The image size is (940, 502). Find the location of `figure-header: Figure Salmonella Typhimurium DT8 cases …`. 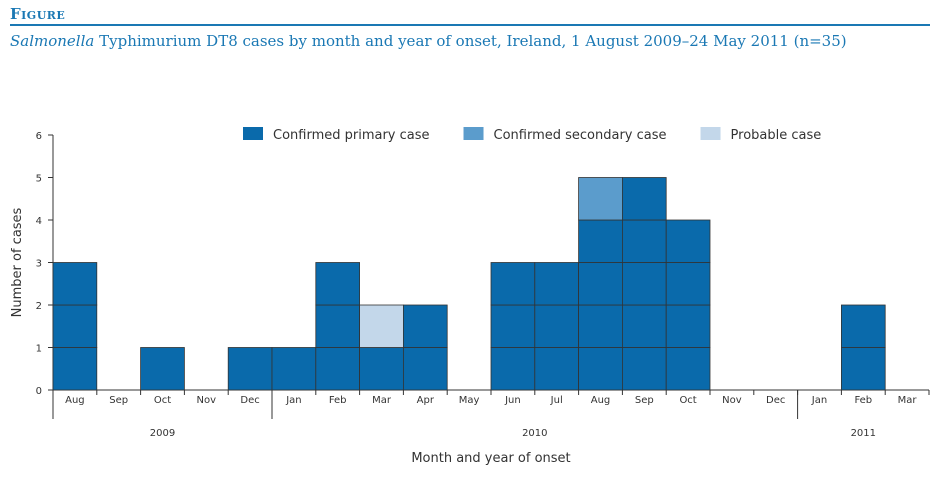

figure-header: Figure Salmonella Typhimurium DT8 cases … is located at coordinates (470, 27).